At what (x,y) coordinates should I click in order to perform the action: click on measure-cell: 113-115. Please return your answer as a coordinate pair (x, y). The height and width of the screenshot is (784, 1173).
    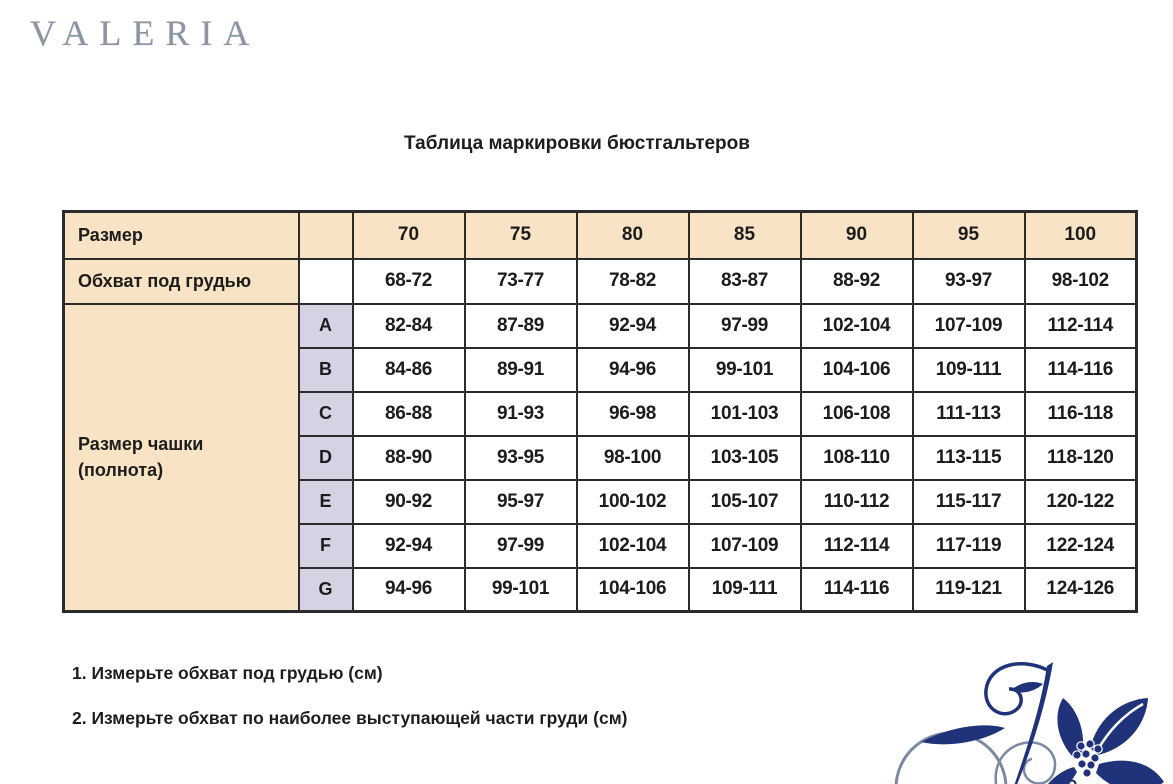
    Looking at the image, I should click on (968, 457).